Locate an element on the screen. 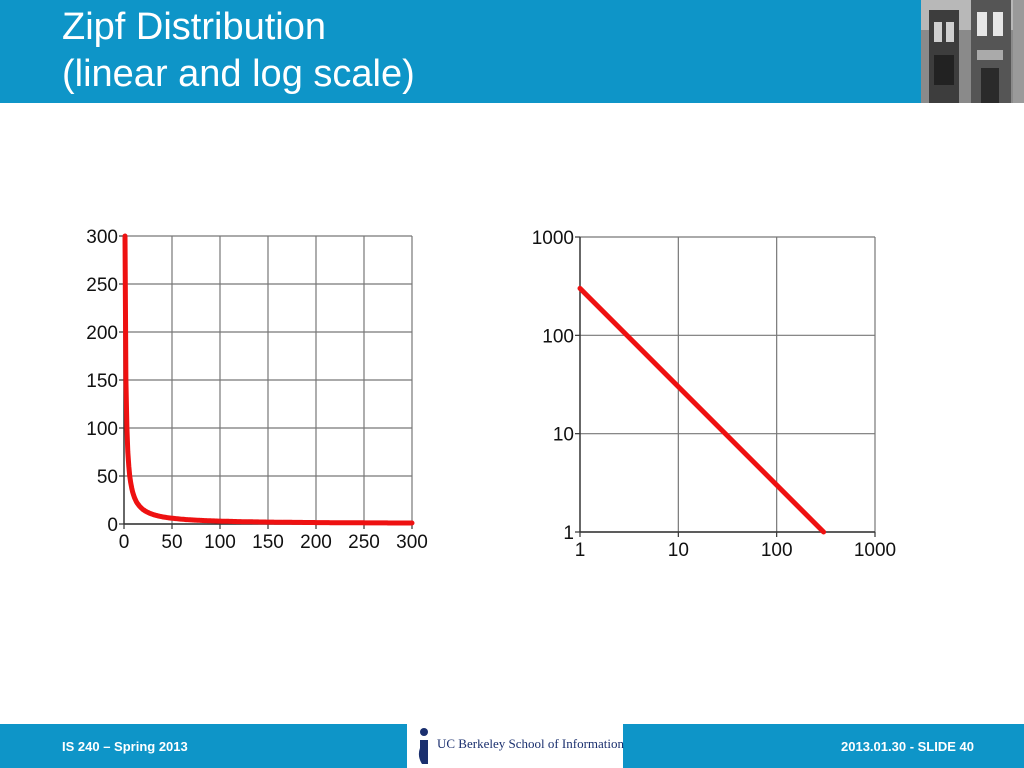  slide-title: Zipf Distribution (linear and log scale) is located at coordinates (238, 51).